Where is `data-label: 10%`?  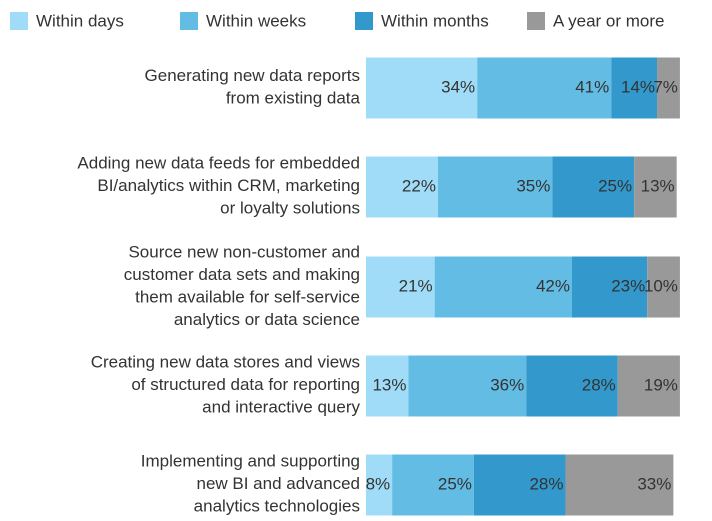 data-label: 10% is located at coordinates (661, 285).